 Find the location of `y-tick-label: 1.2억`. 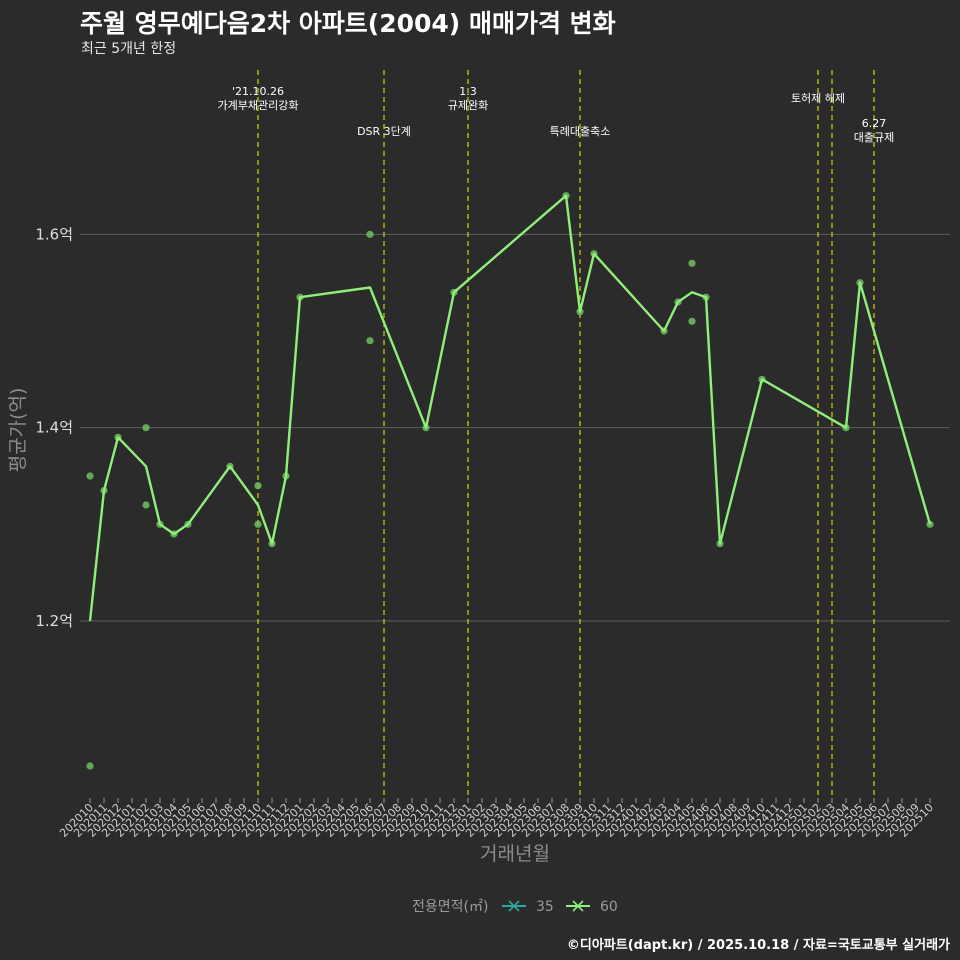

y-tick-label: 1.2억 is located at coordinates (54, 621).